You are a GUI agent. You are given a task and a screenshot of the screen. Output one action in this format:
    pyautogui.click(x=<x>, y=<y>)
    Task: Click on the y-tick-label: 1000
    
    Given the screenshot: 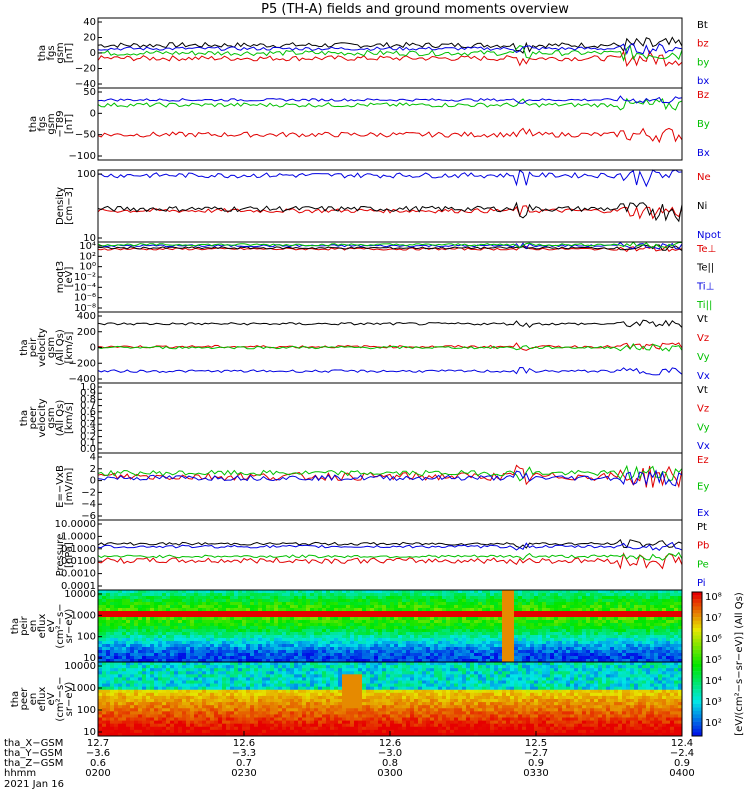 What is the action you would take?
    pyautogui.click(x=83, y=615)
    